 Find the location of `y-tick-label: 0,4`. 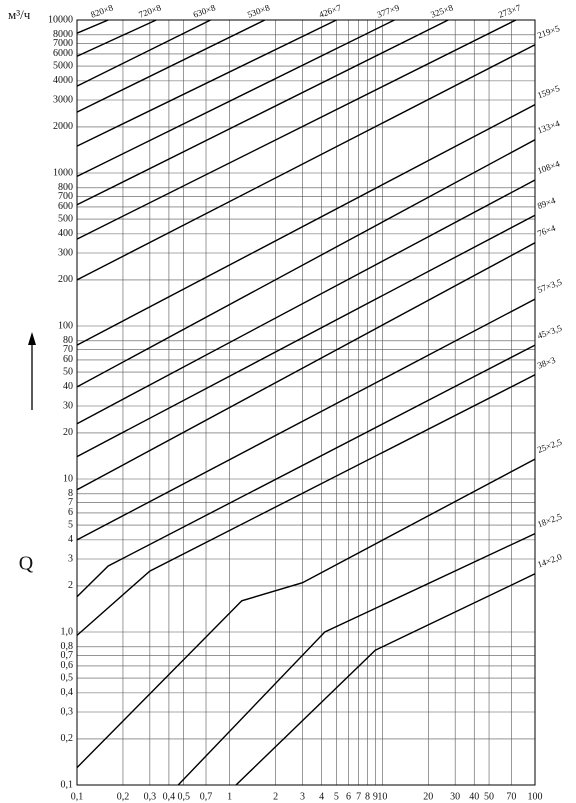

y-tick-label: 0,4 is located at coordinates (67, 692).